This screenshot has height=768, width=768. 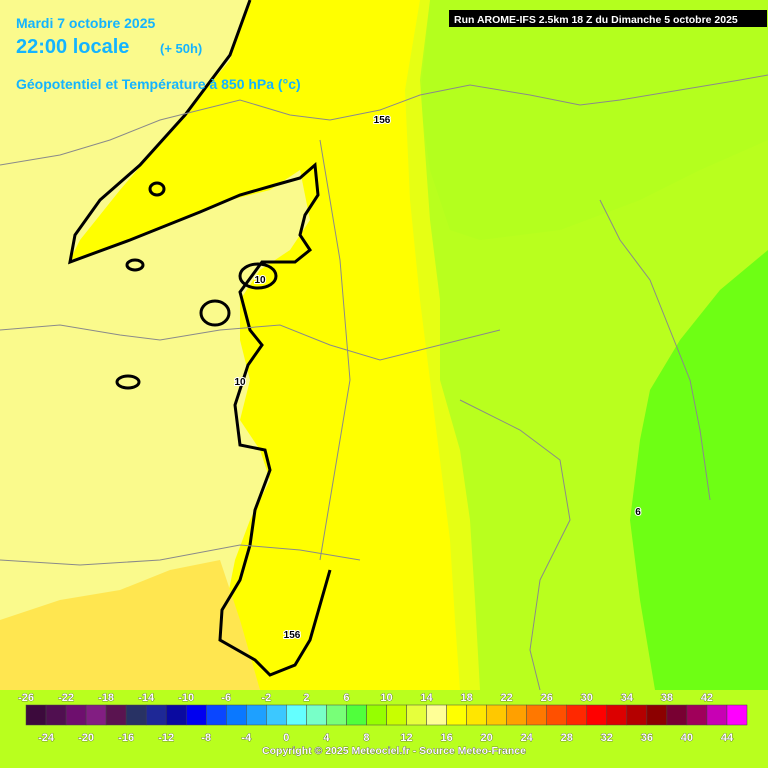 I want to click on time: 22:00 locale, so click(x=72, y=47).